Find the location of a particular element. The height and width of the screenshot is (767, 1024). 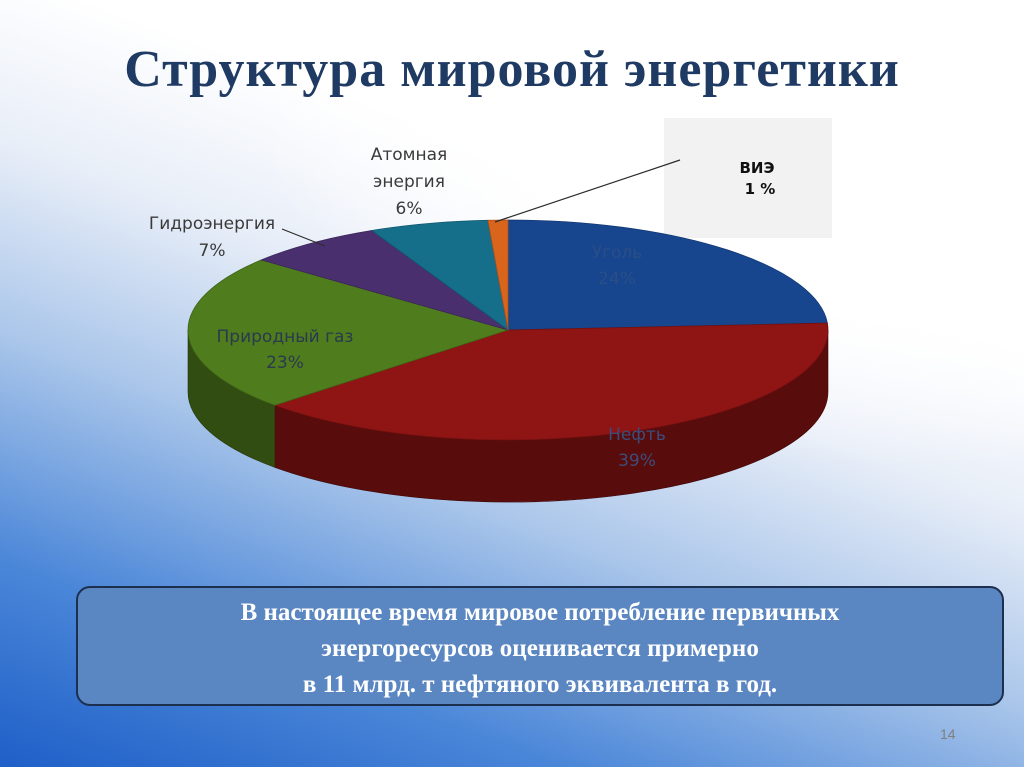

pie-slice-Гидроэнергия is located at coordinates (384, 280).